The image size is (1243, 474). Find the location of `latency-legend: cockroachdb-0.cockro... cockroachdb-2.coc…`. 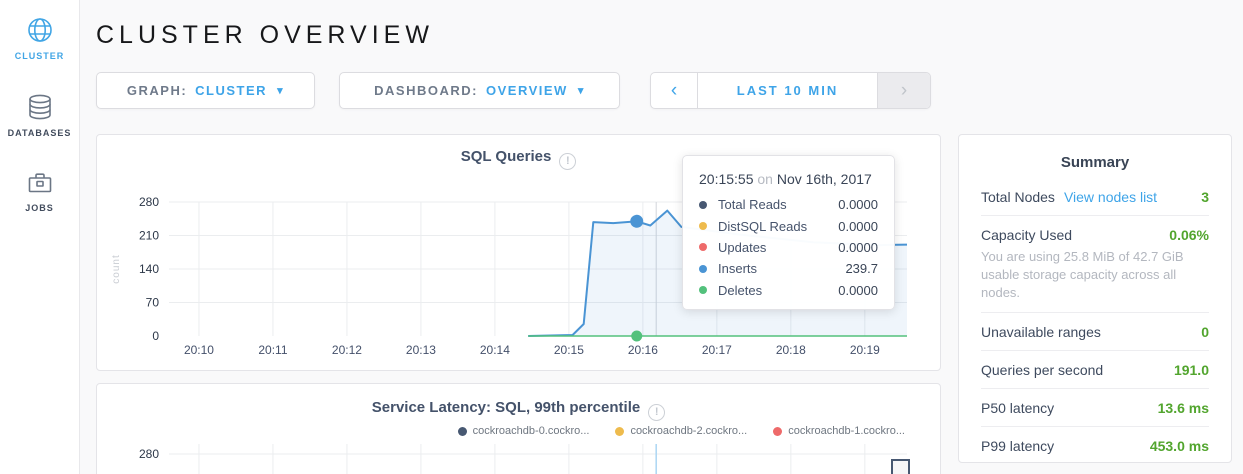

latency-legend: cockroachdb-0.cockro... cockroachdb-2.coc… is located at coordinates (681, 431).